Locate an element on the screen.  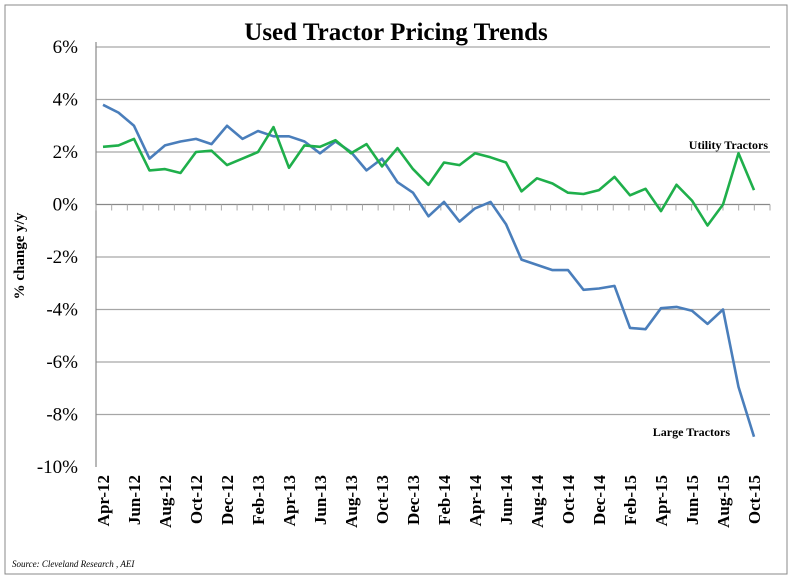
x-tick-label: Feb-13 is located at coordinates (258, 500).